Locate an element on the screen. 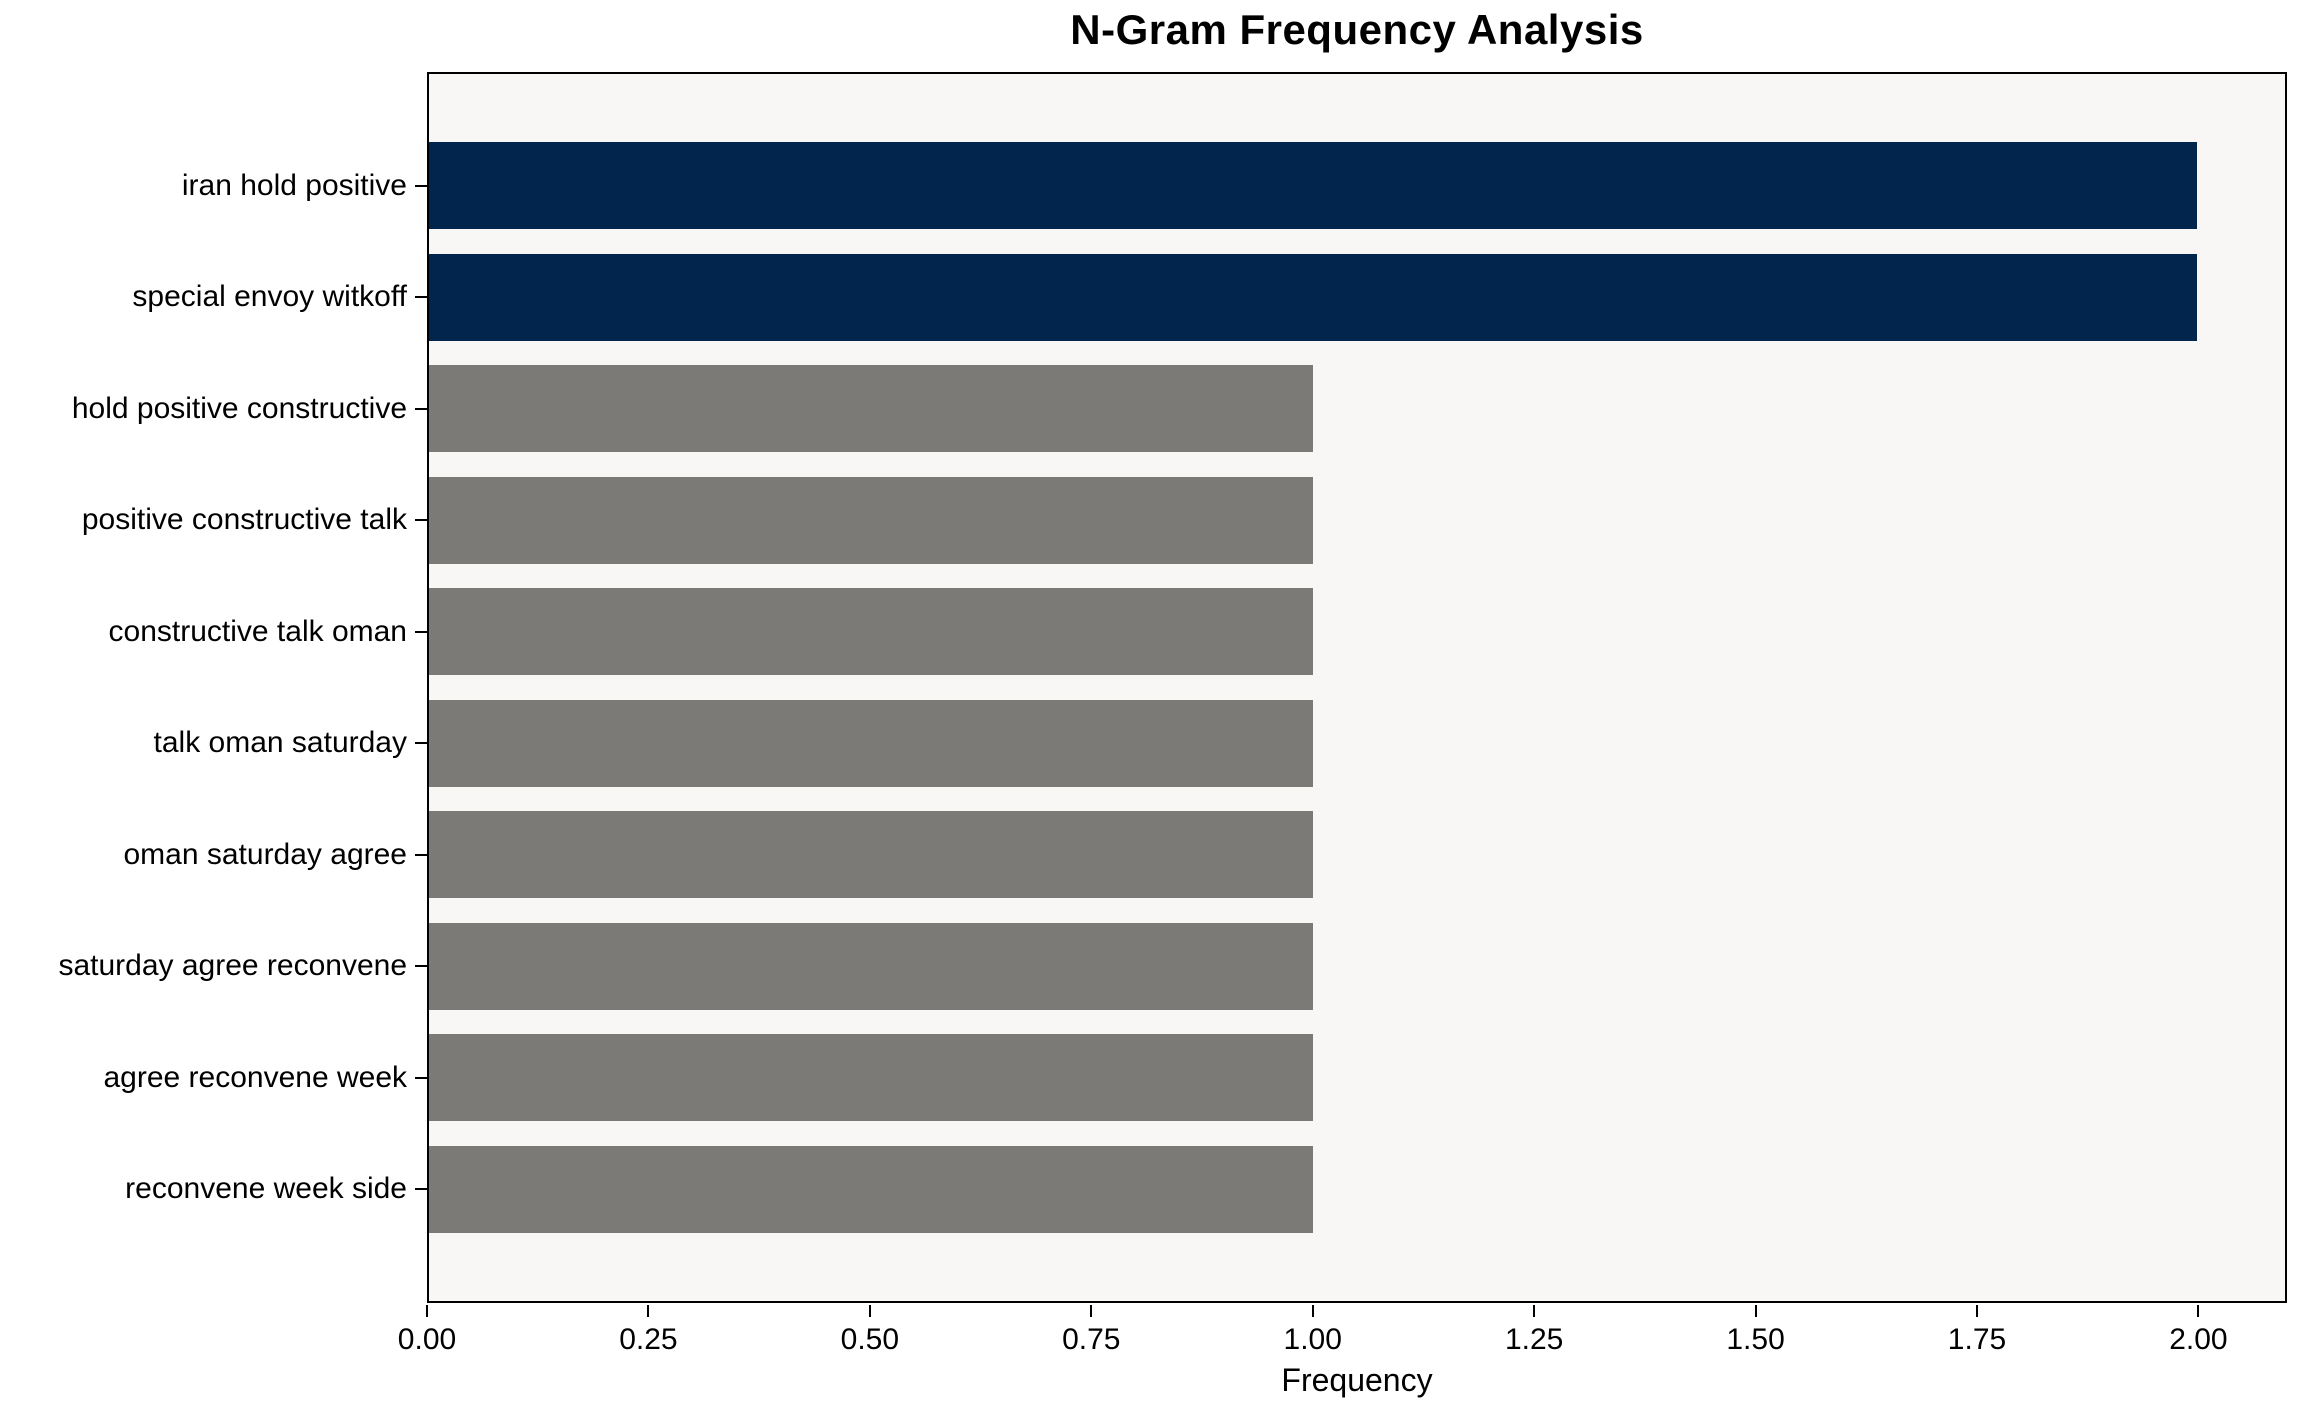 Image resolution: width=2307 pixels, height=1415 pixels. bar-row: hold positive constructive is located at coordinates (1178, 409).